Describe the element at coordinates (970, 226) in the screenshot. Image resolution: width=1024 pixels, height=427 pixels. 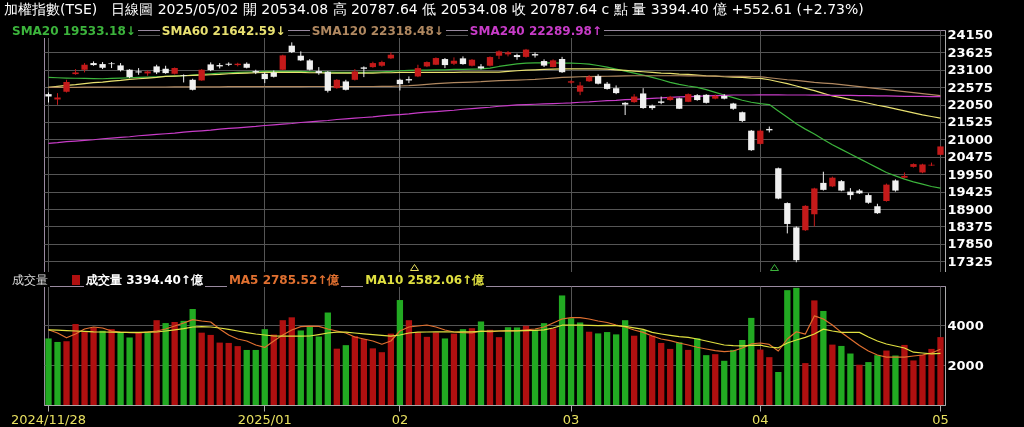
I see `y-tick-label: 18375` at that location.